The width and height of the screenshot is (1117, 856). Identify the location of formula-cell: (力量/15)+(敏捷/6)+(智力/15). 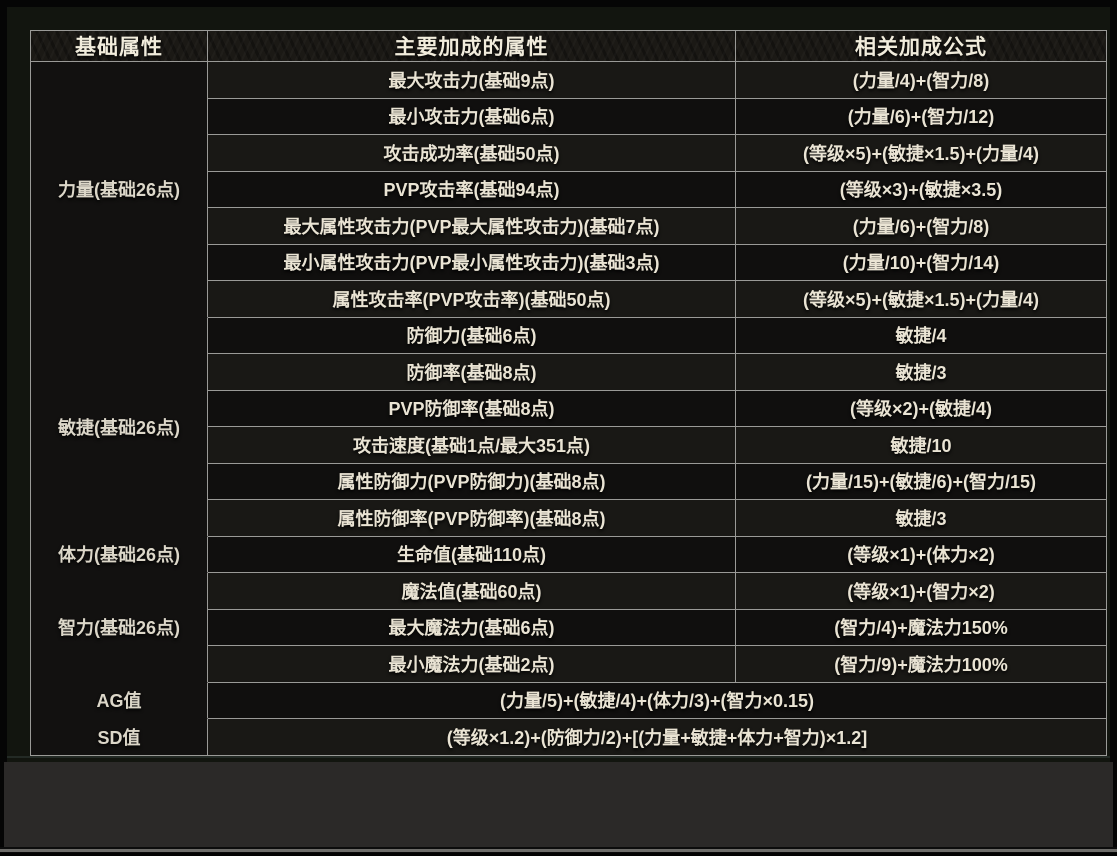
(921, 481).